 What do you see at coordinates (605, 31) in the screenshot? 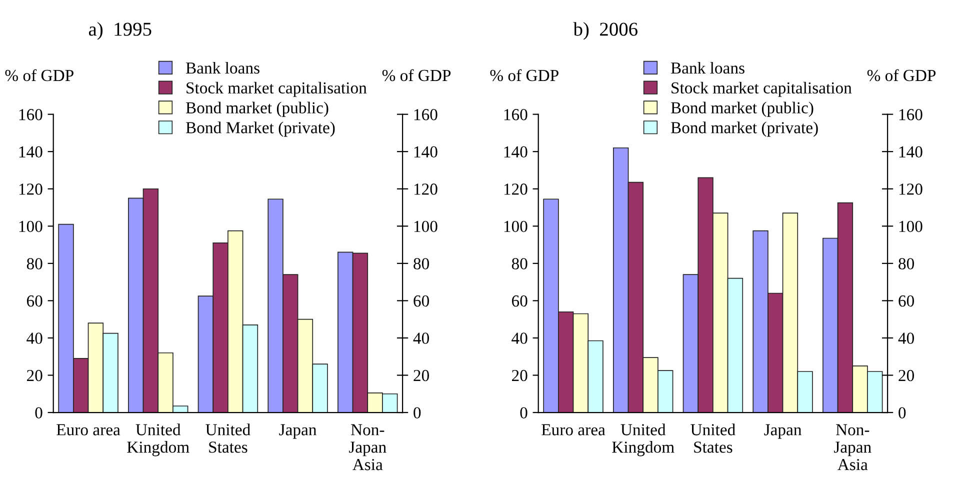
I see `chart-title: b) 2006` at bounding box center [605, 31].